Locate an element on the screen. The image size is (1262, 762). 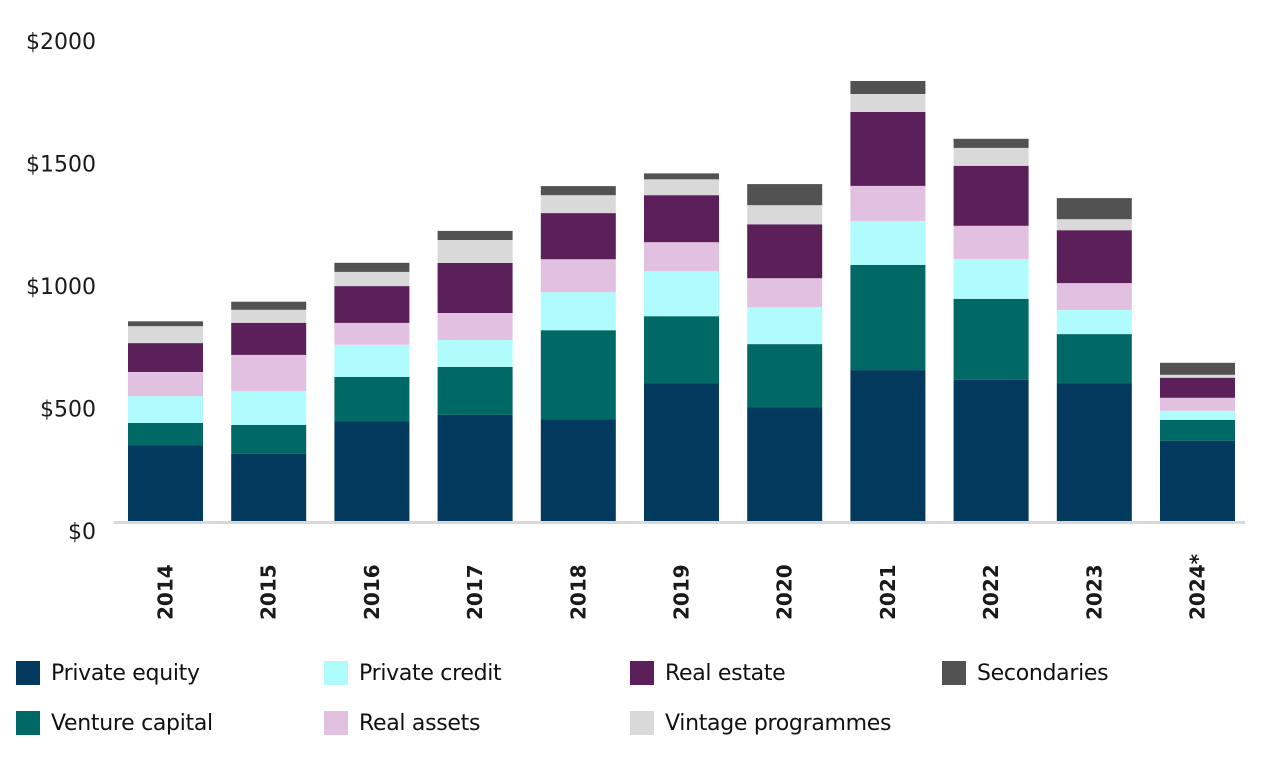
x-tick-label: 2023 is located at coordinates (1094, 592).